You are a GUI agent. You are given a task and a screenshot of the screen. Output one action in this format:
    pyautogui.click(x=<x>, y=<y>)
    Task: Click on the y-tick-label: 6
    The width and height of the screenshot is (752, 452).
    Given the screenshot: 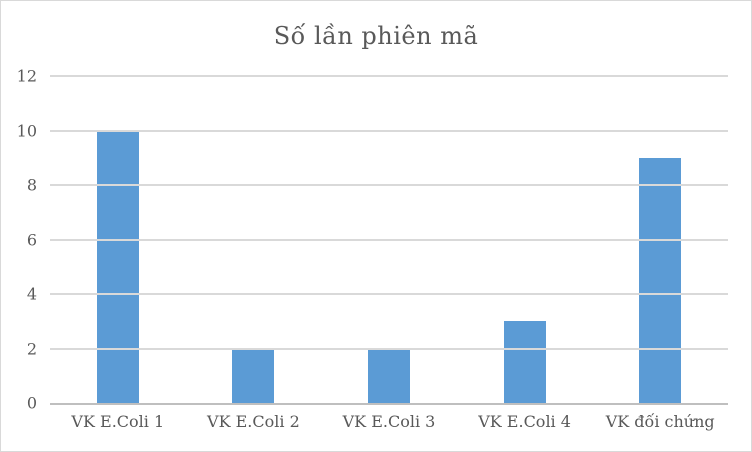 What is the action you would take?
    pyautogui.click(x=31, y=239)
    